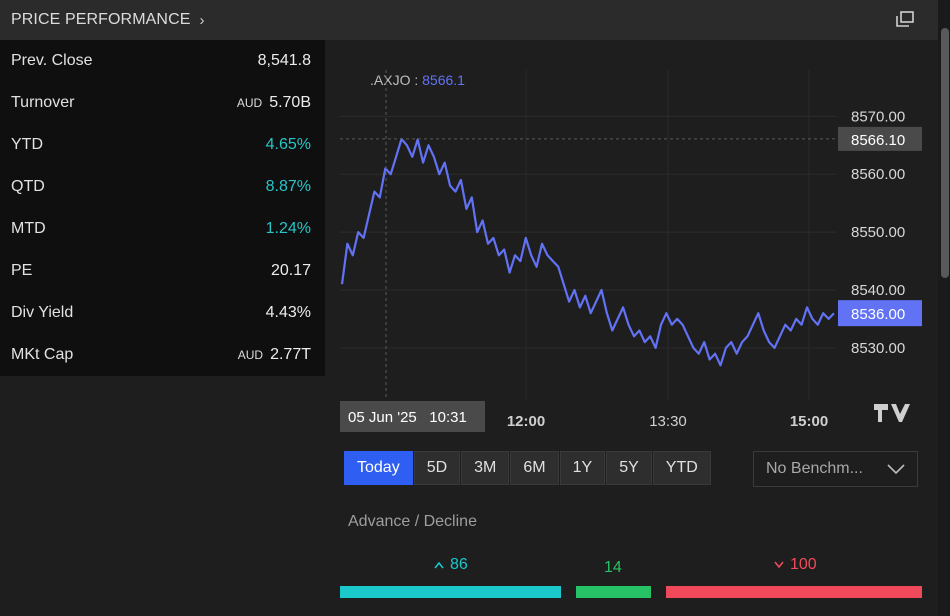 This screenshot has width=950, height=616. I want to click on range-button-ytd: YTD, so click(681, 468).